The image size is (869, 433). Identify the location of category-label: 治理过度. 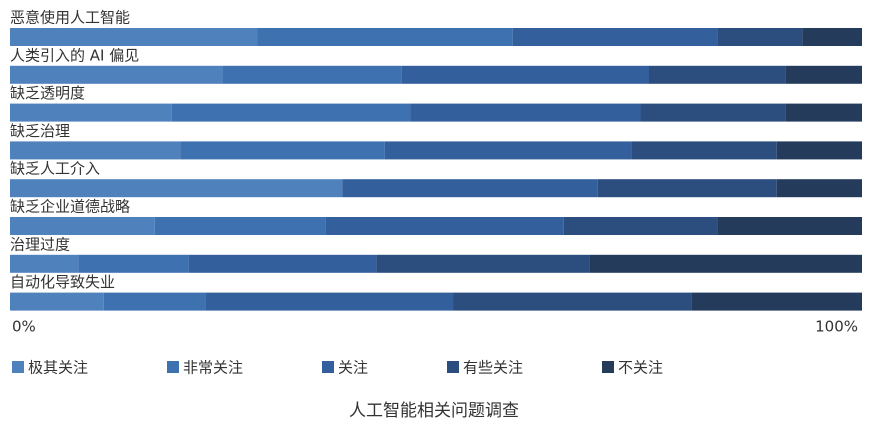
(40, 244).